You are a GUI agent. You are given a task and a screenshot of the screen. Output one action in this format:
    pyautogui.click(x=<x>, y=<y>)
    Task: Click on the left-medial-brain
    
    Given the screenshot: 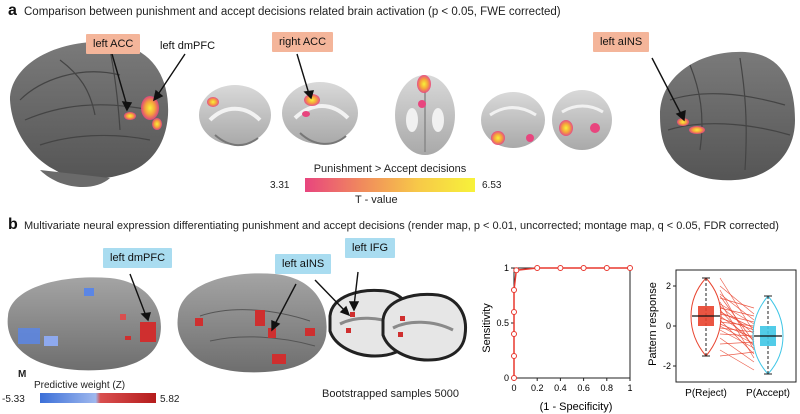 What is the action you would take?
    pyautogui.click(x=89, y=114)
    